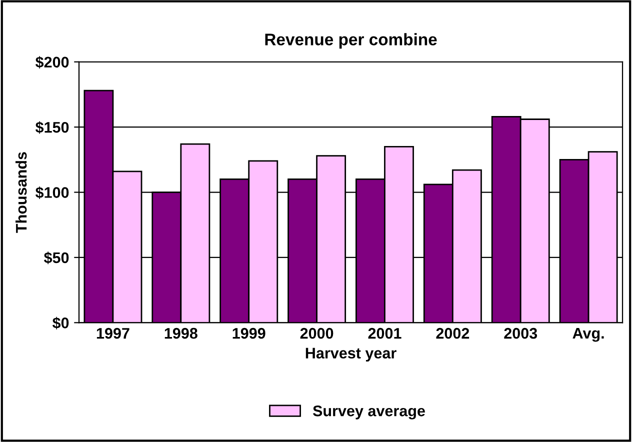  I want to click on chart-title: Revenue per combine, so click(351, 41).